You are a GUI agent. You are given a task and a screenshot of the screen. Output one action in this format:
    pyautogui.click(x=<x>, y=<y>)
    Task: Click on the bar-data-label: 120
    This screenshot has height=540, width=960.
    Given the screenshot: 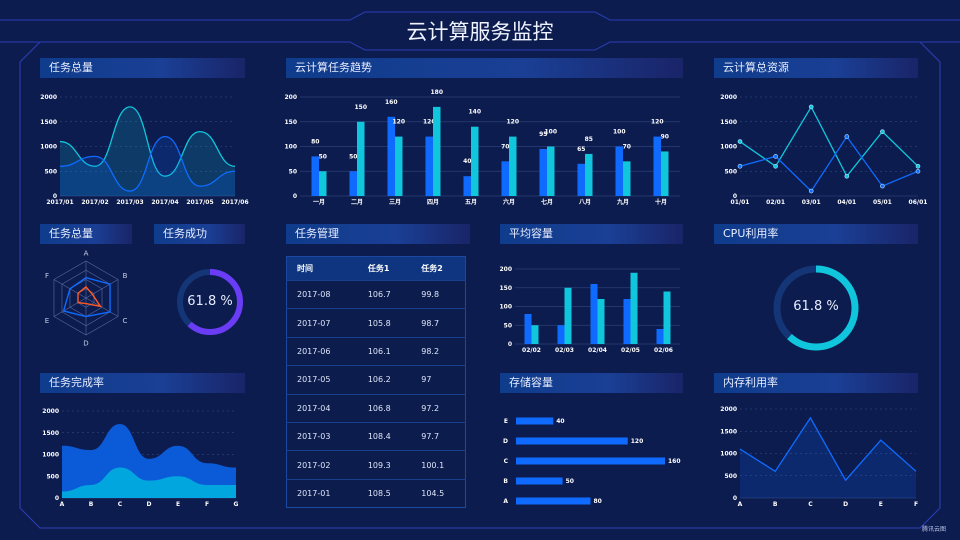 What is the action you would take?
    pyautogui.click(x=637, y=441)
    